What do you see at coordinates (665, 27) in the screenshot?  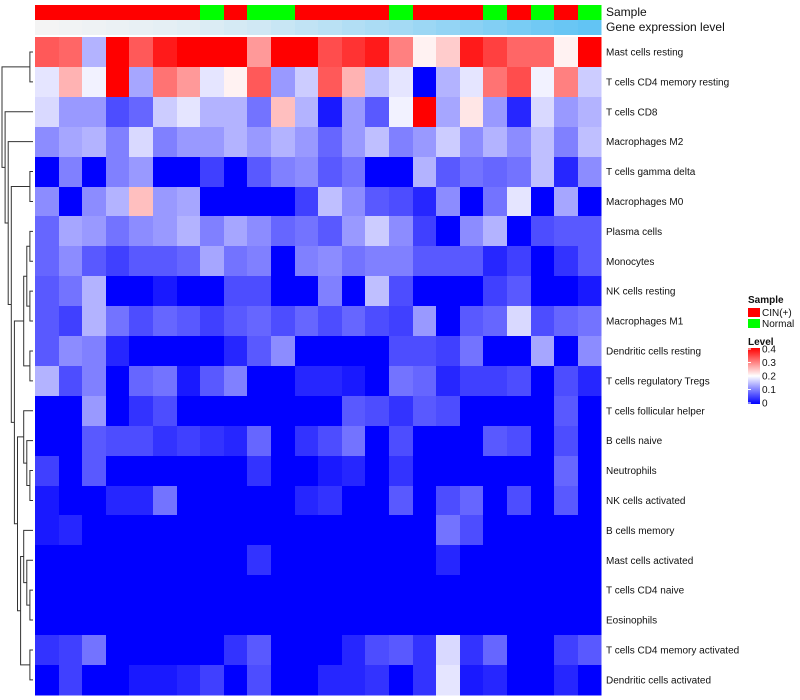 I see `gene-expression-annotation-title: Gene expression level` at bounding box center [665, 27].